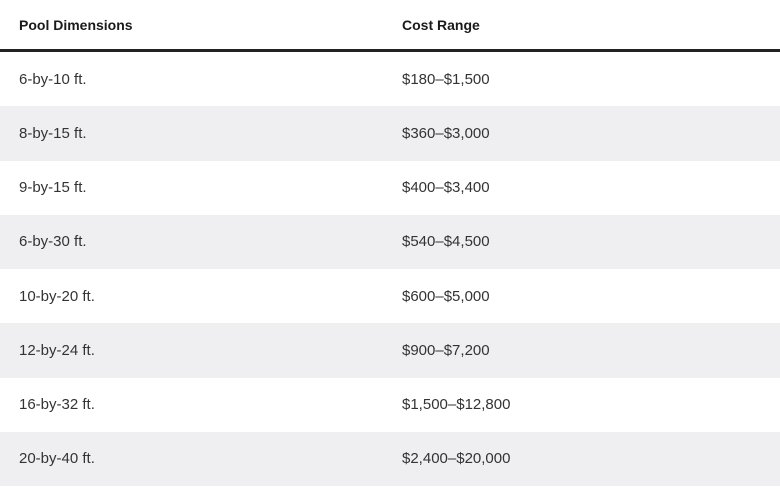 Image resolution: width=780 pixels, height=487 pixels. I want to click on pool-dimension-cell: 9-by-15 ft., so click(53, 188).